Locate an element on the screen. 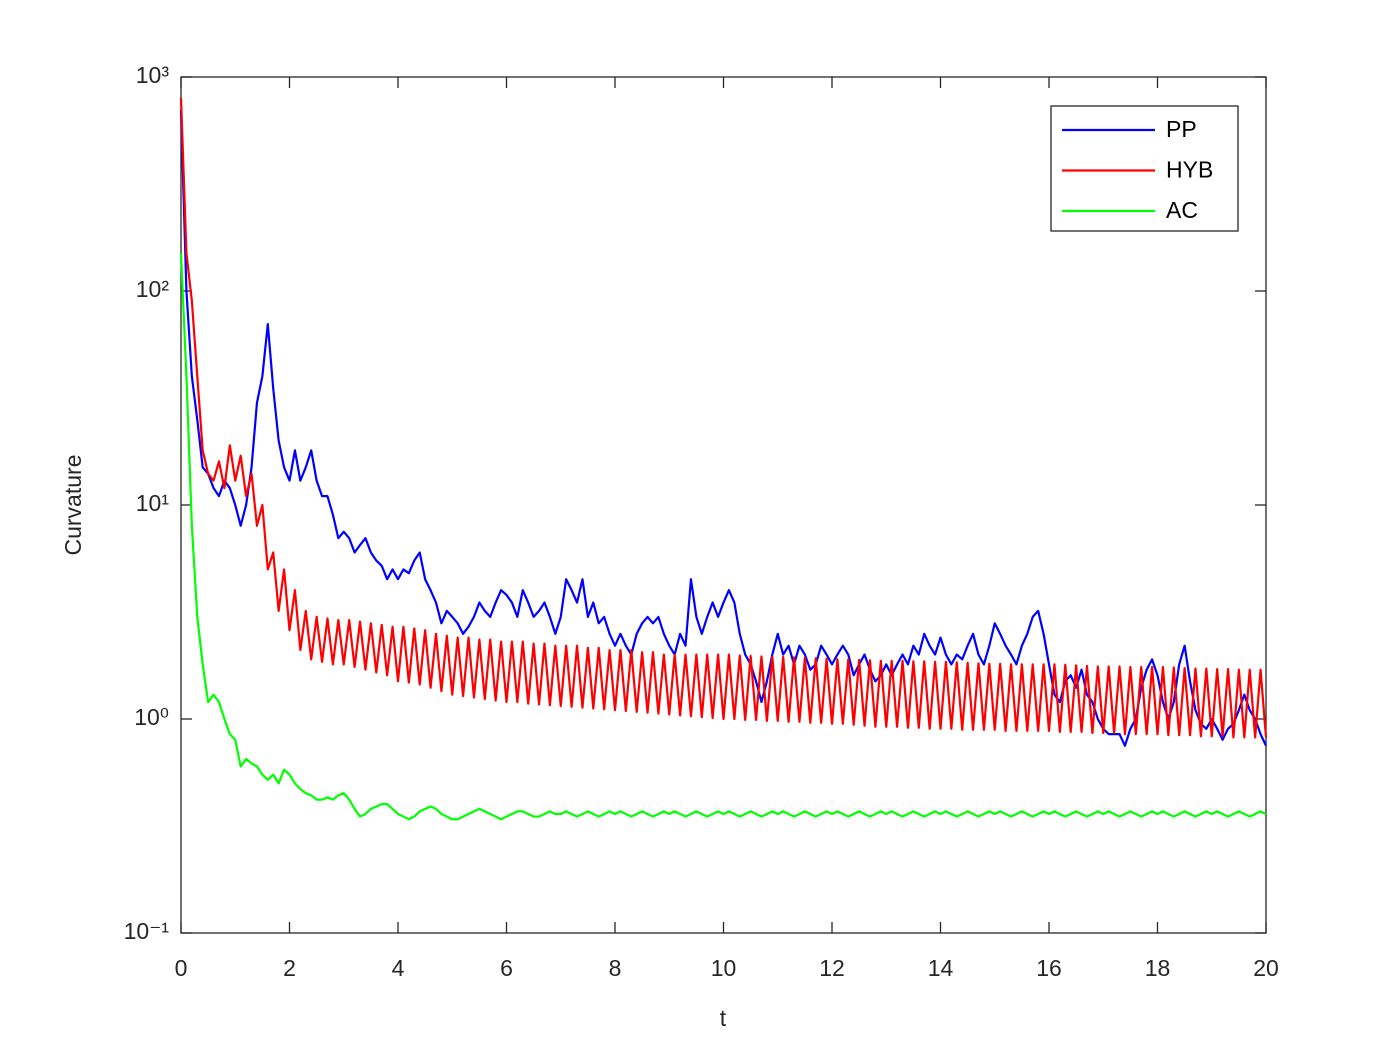 Image resolution: width=1400 pixels, height=1050 pixels. x-tick-label: 10 is located at coordinates (724, 968).